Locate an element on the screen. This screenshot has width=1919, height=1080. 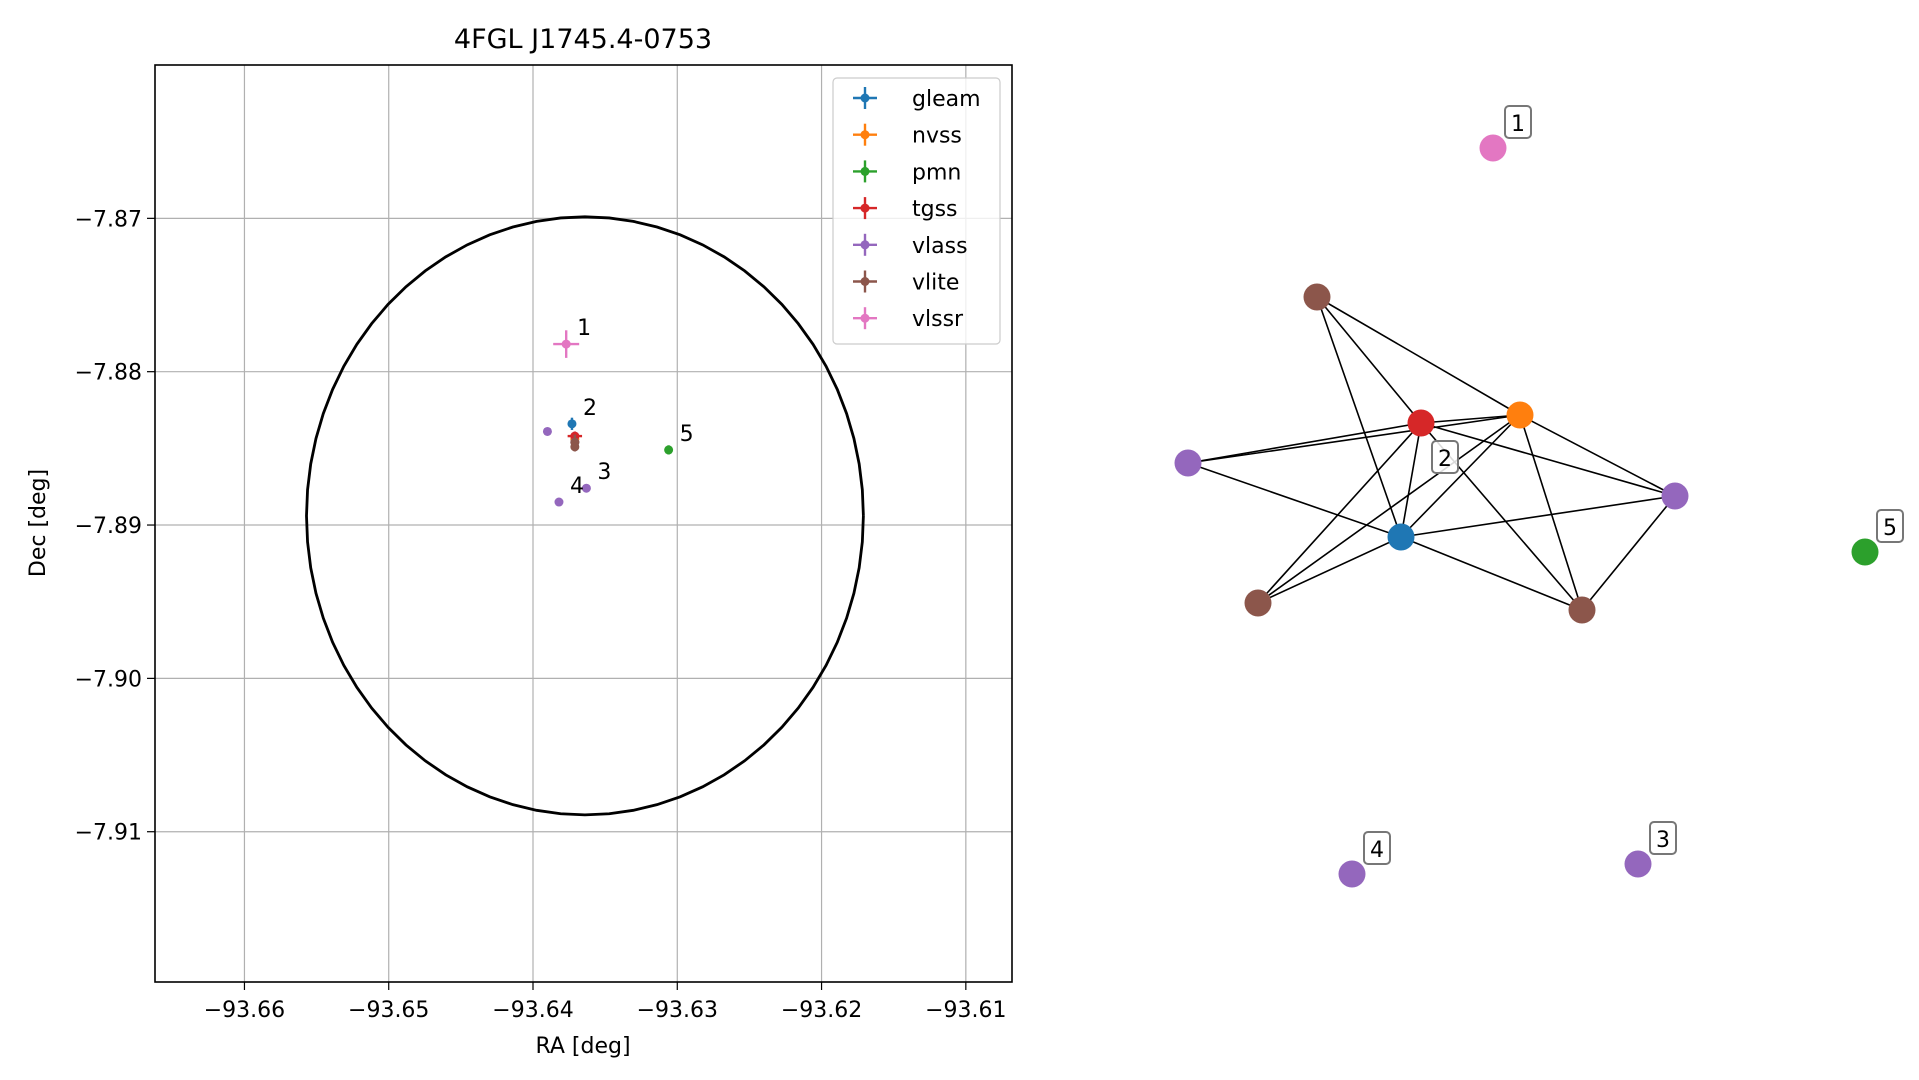
y-tick-label: −7.88 is located at coordinates (108, 373).